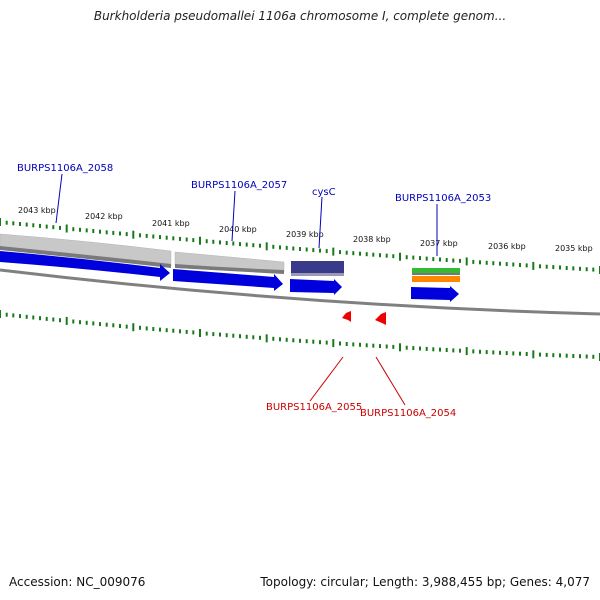 Image resolution: width=600 pixels, height=600 pixels. What do you see at coordinates (372, 239) in the screenshot?
I see `kbp-label-2038: 2038 kbp` at bounding box center [372, 239].